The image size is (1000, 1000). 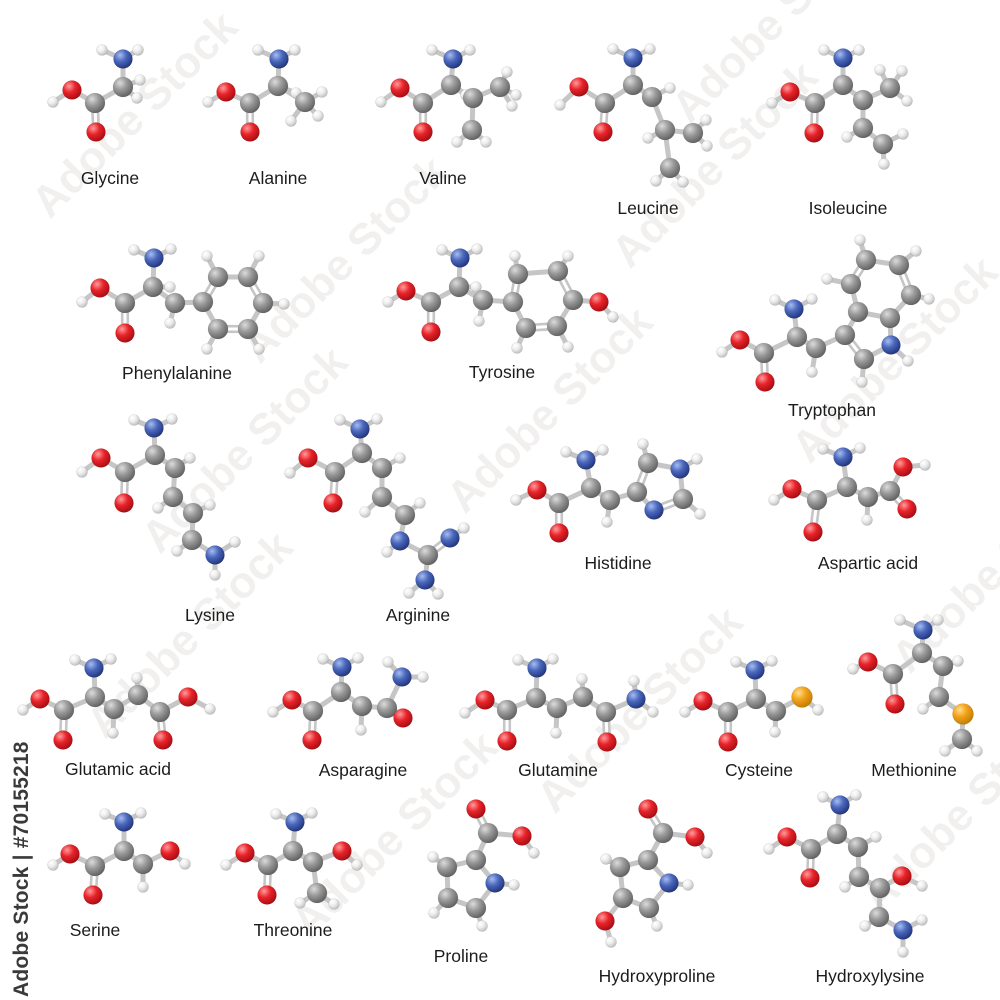 I want to click on molecule-label-arginine: Arginine, so click(x=418, y=615).